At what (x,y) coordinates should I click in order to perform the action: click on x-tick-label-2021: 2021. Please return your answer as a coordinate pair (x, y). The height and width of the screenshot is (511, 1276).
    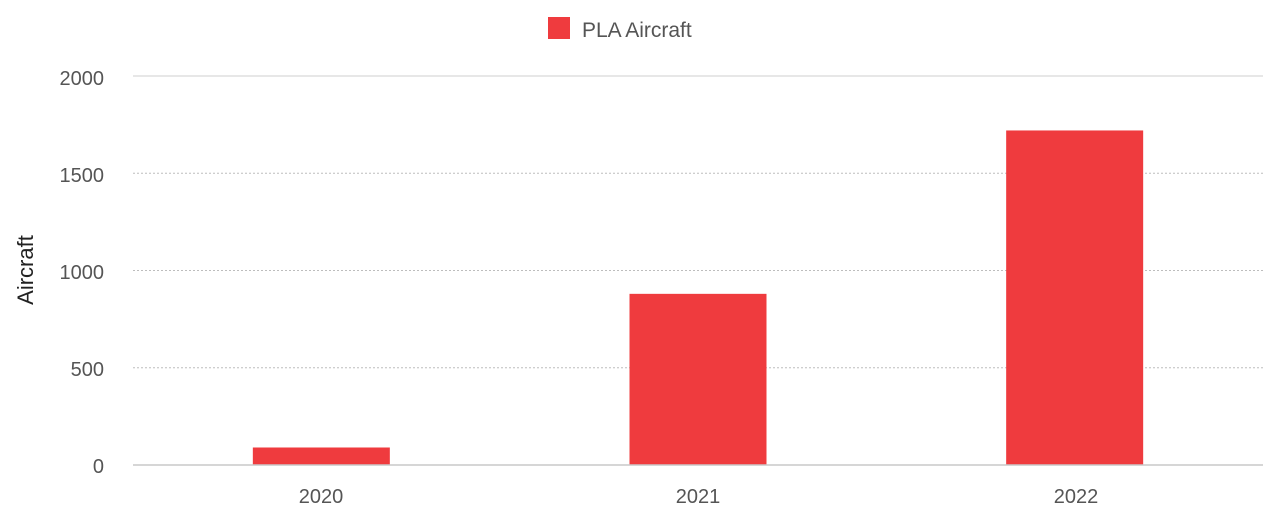
    Looking at the image, I should click on (698, 497).